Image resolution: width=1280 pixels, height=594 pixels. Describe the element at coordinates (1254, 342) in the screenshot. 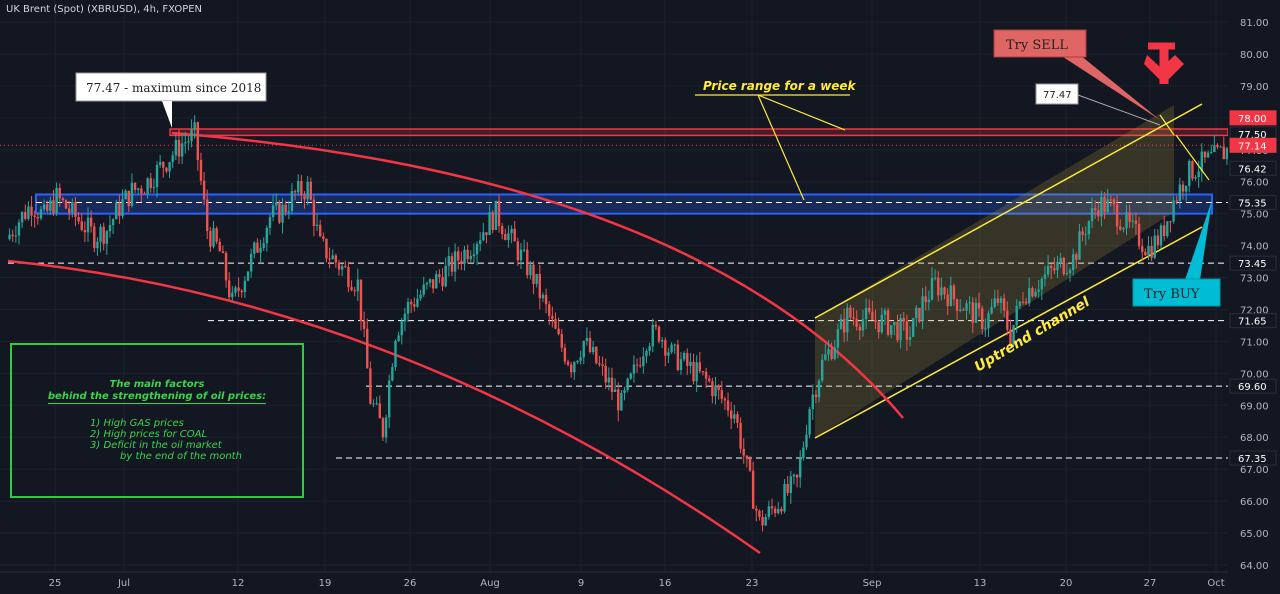

I see `y-tick-label: 71.00` at that location.